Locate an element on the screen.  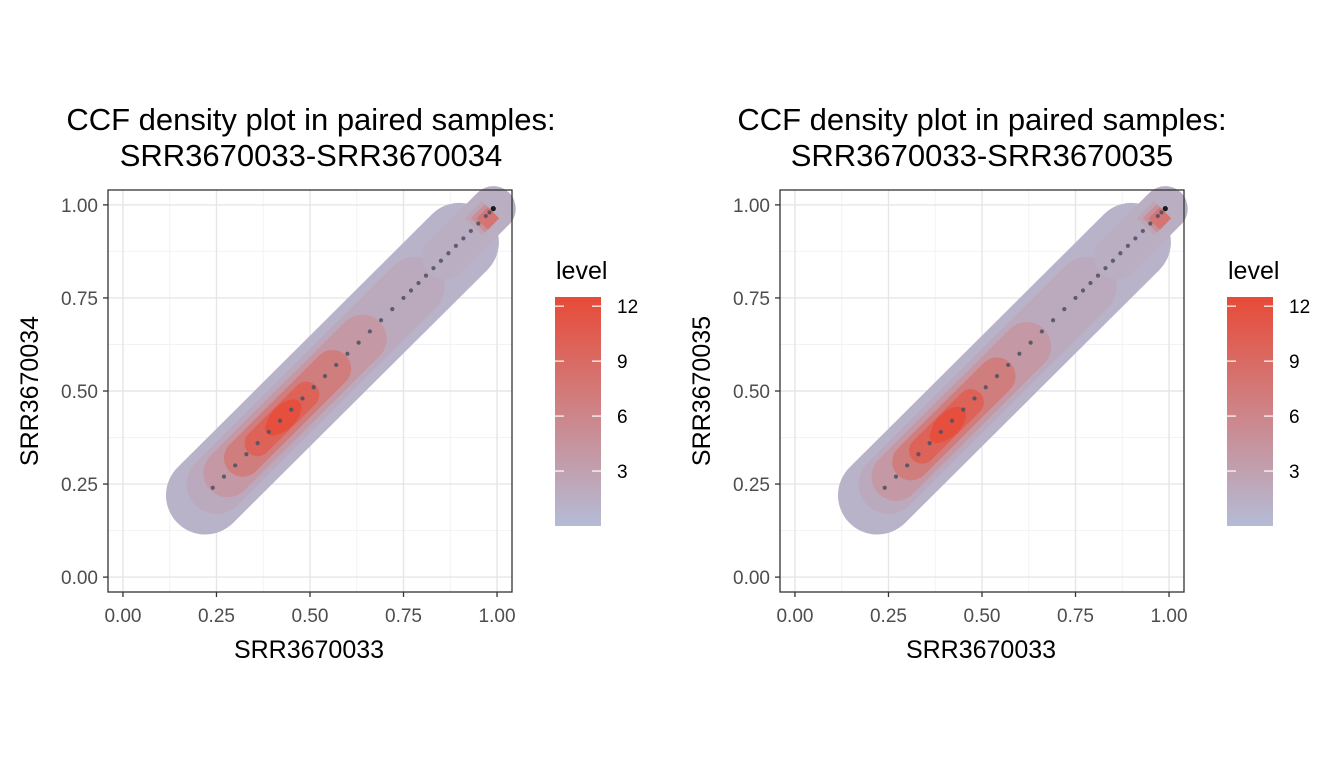
chart-title-line2: SRR3670033-SRR3670034 is located at coordinates (311, 155).